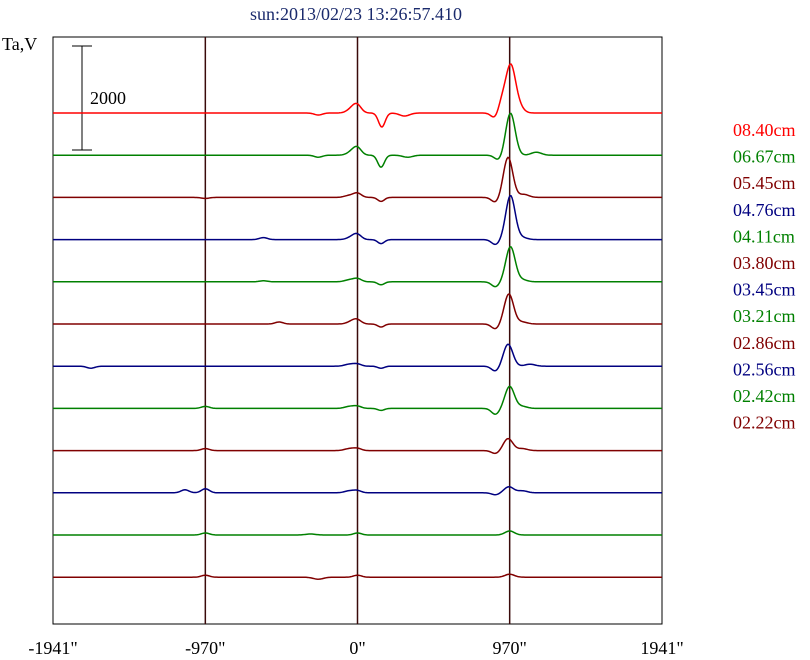 The height and width of the screenshot is (660, 810). What do you see at coordinates (357, 533) in the screenshot?
I see `series-line-02.42cm` at bounding box center [357, 533].